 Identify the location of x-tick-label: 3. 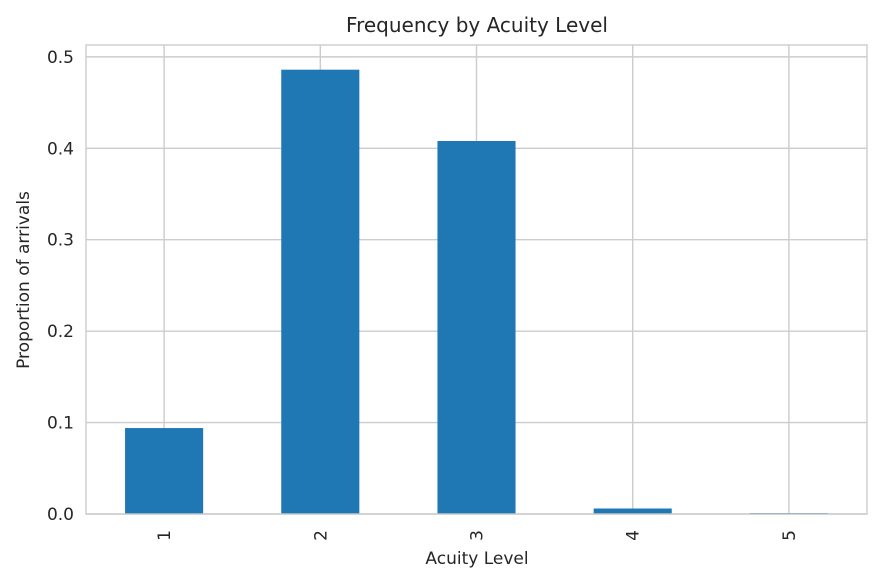
(478, 535).